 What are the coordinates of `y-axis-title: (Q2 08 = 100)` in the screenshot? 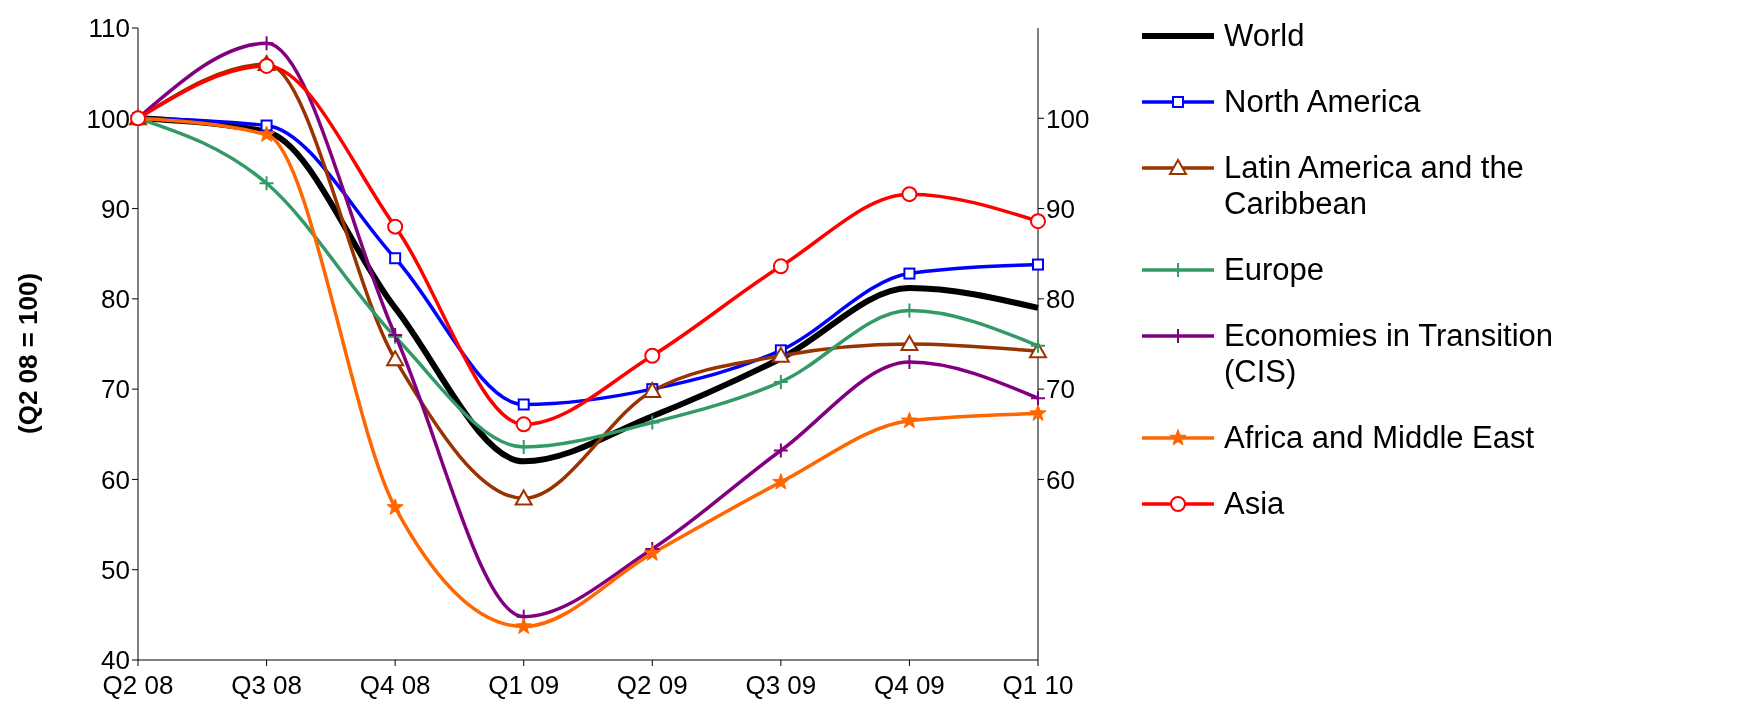 It's located at (28, 353).